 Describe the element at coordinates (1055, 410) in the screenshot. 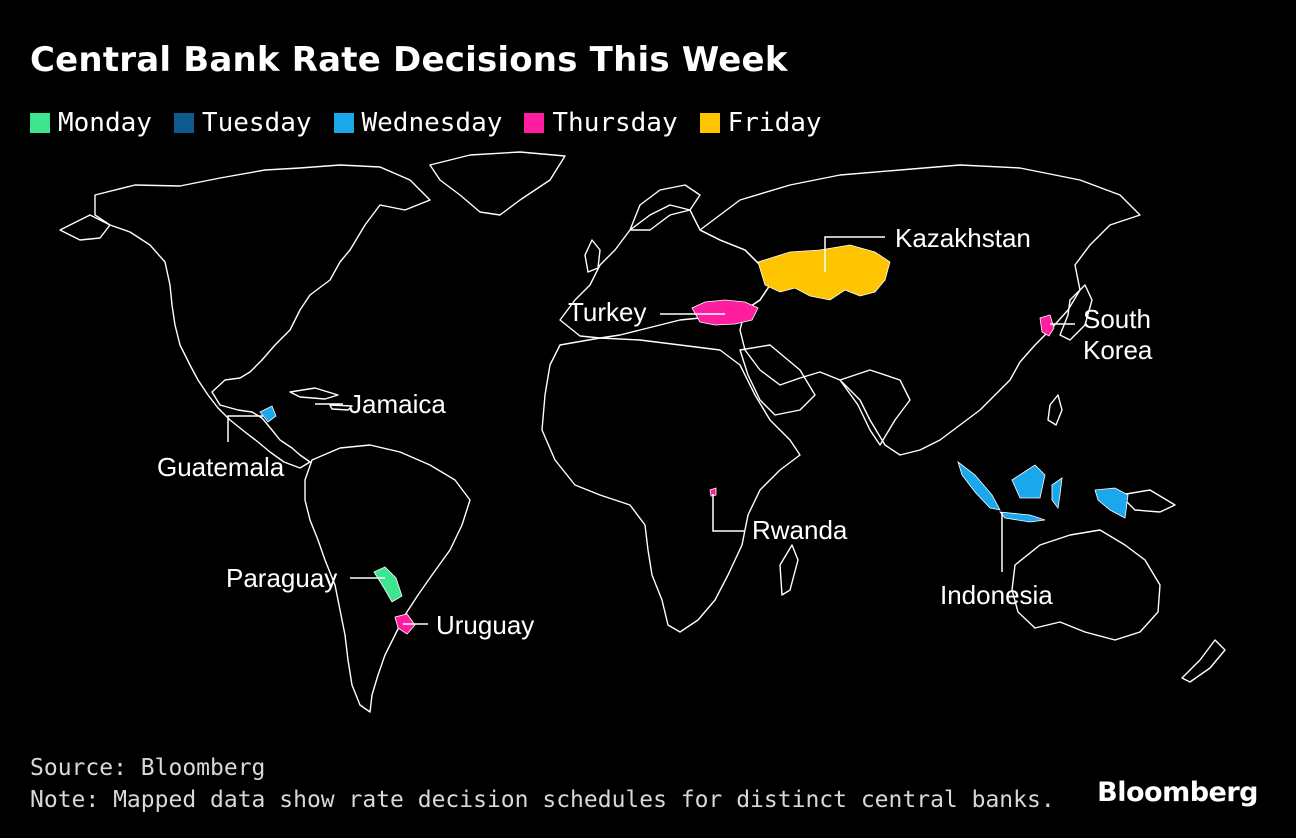

I see `philippines-outline` at that location.